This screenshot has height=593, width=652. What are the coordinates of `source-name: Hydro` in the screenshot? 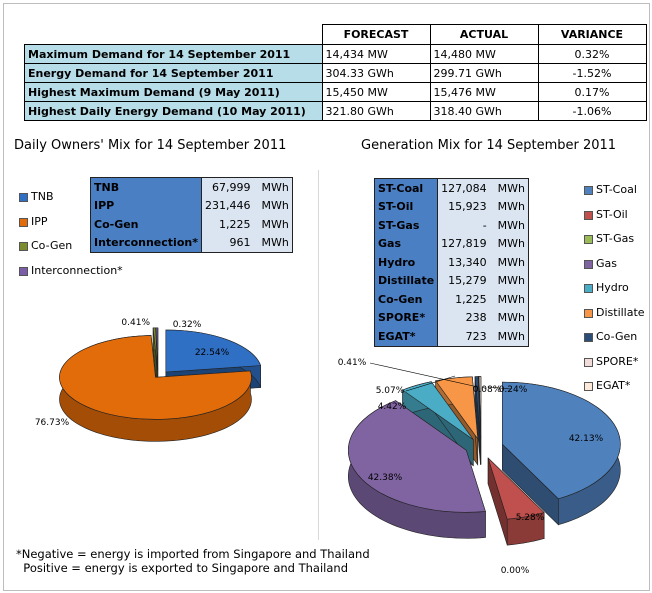 It's located at (406, 262).